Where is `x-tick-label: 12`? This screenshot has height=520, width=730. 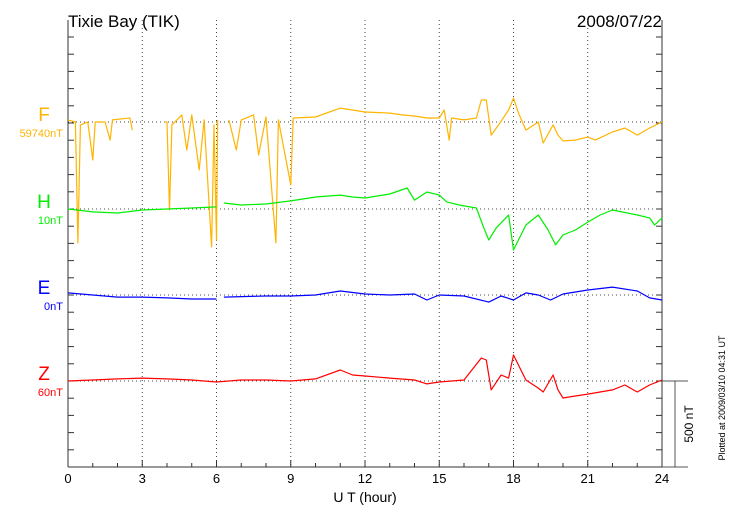
x-tick-label: 12 is located at coordinates (365, 478).